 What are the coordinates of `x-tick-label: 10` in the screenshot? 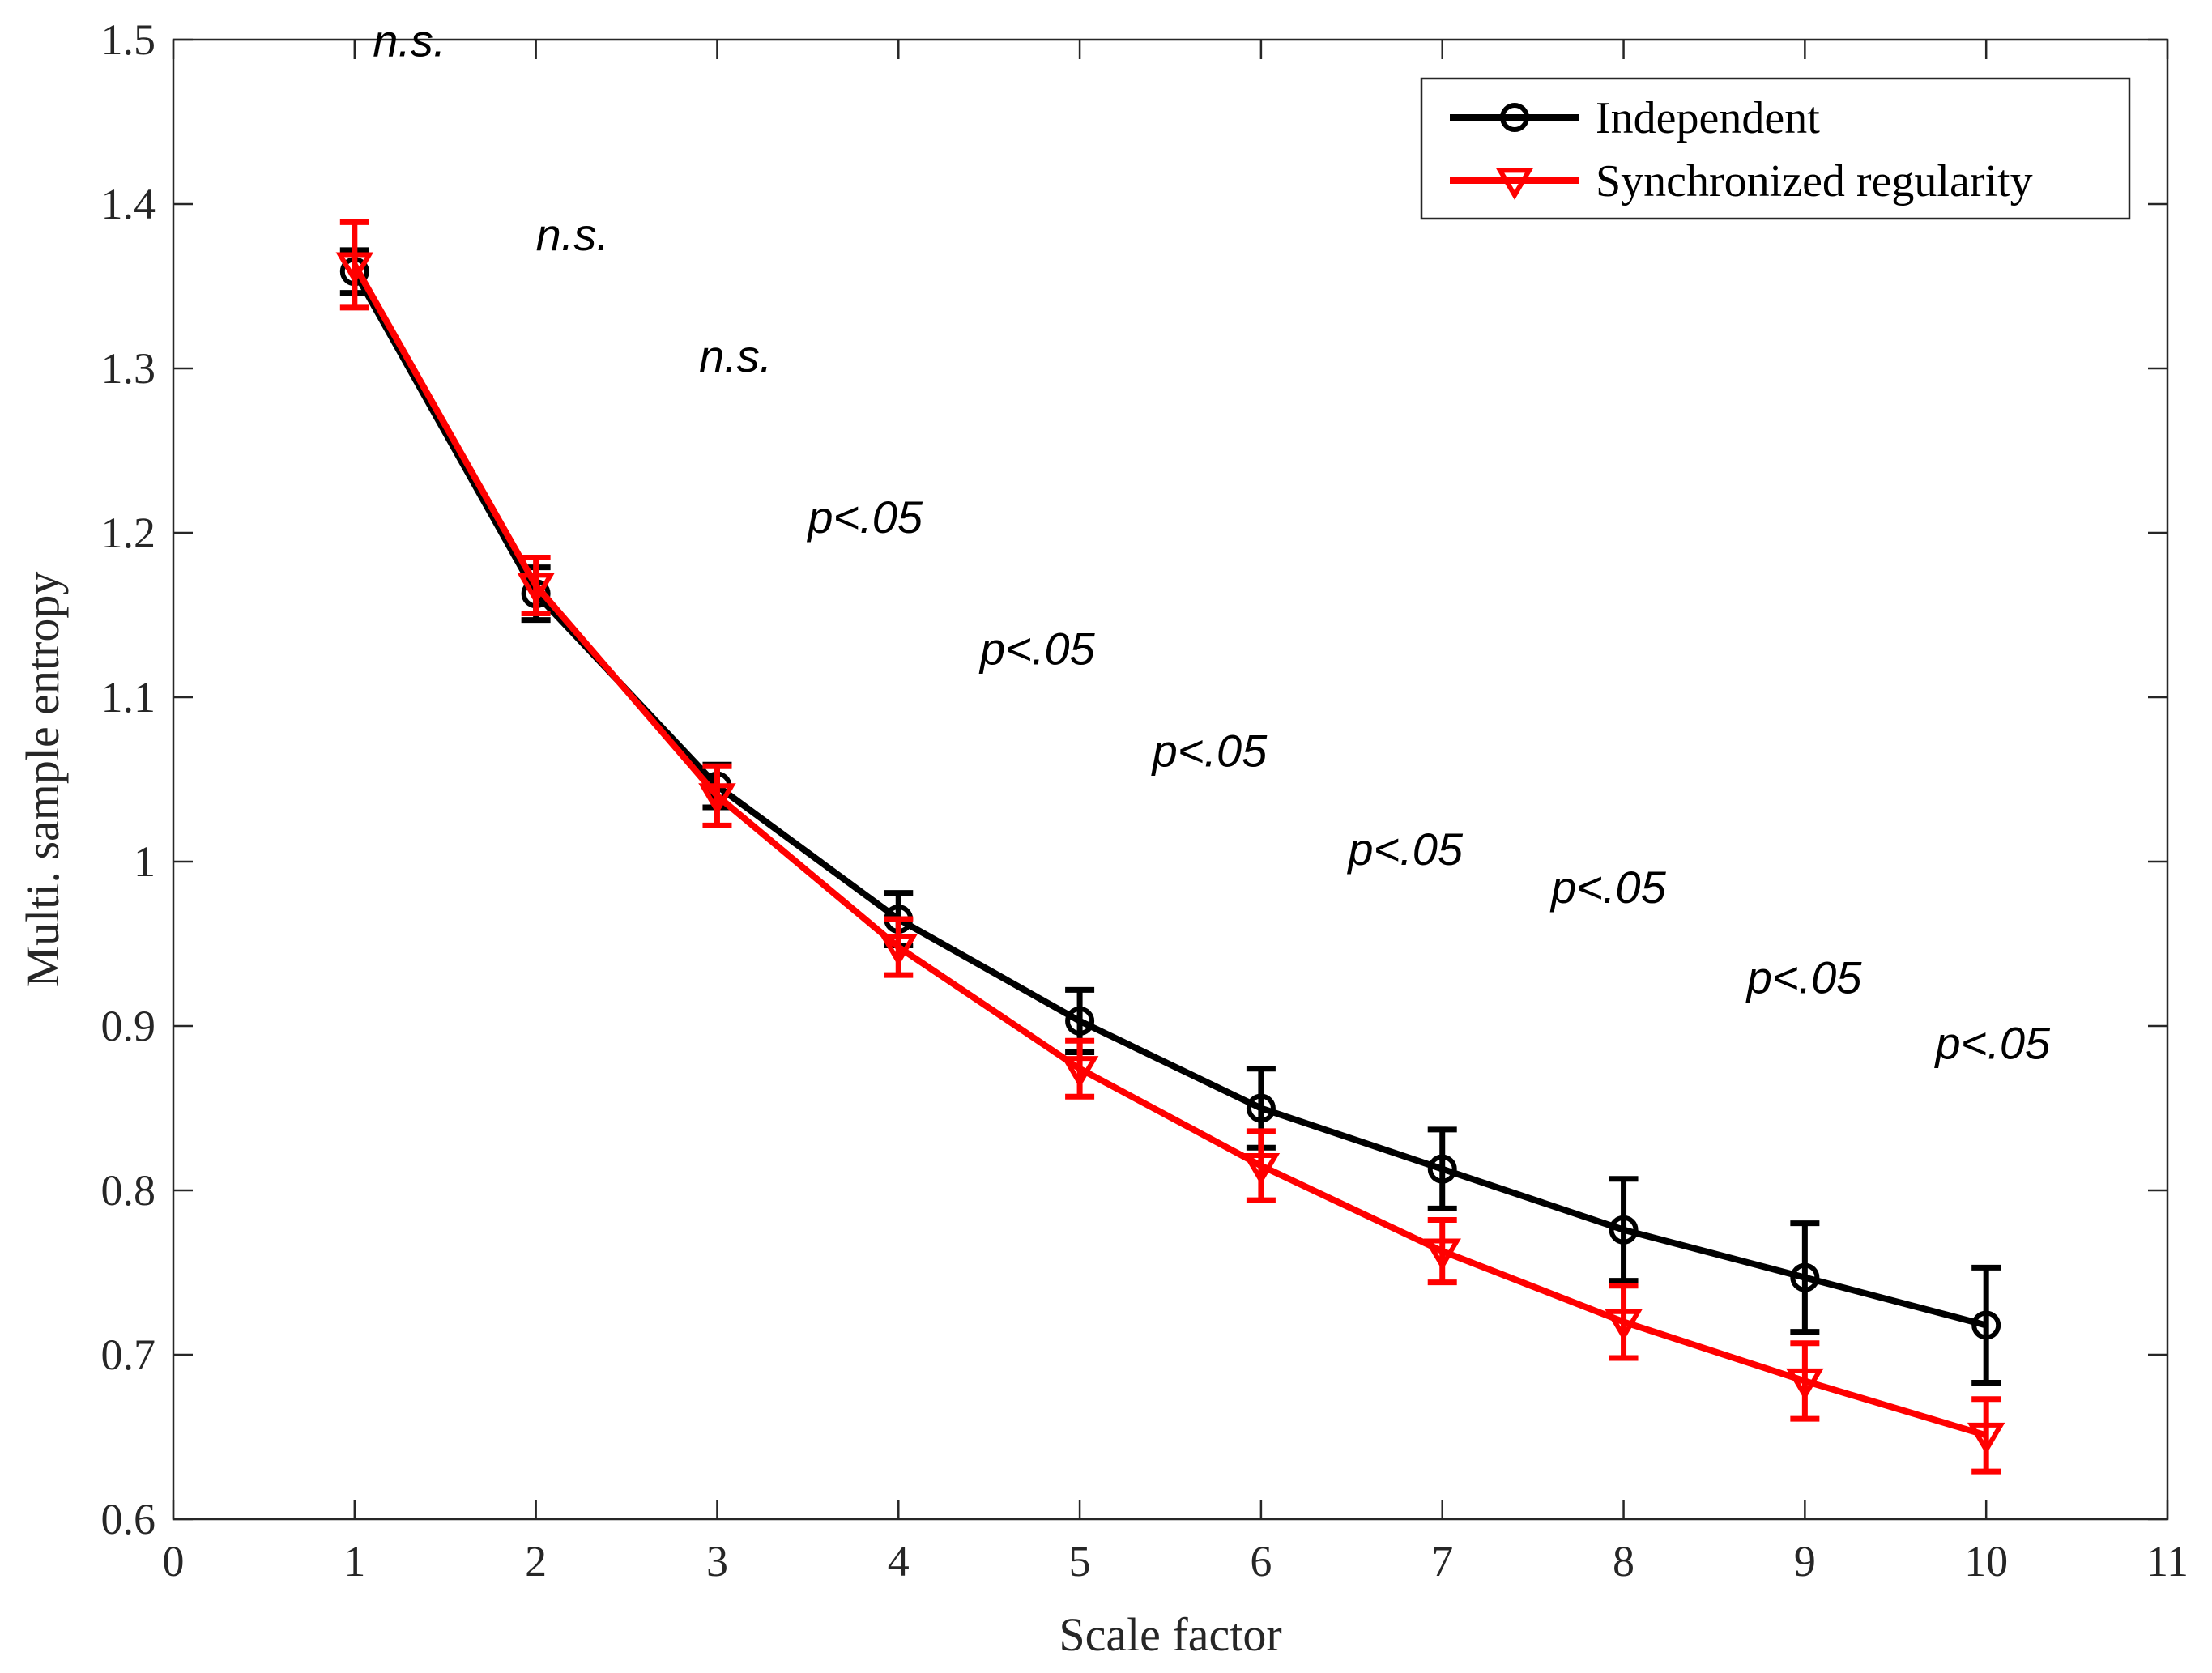 It's located at (1986, 1561).